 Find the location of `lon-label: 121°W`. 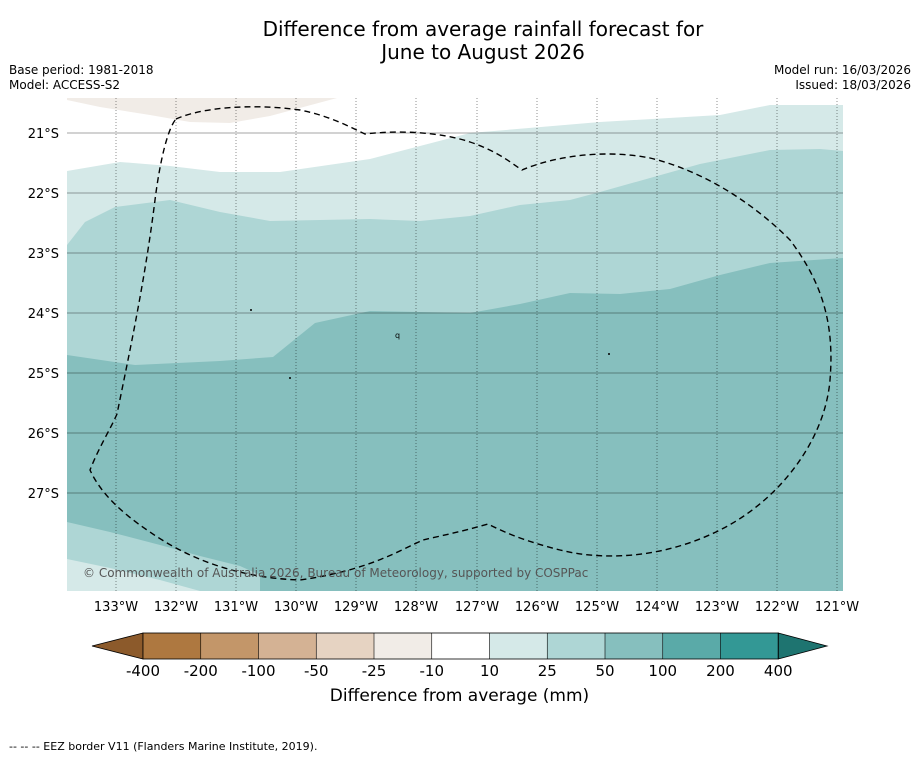

lon-label: 121°W is located at coordinates (837, 607).